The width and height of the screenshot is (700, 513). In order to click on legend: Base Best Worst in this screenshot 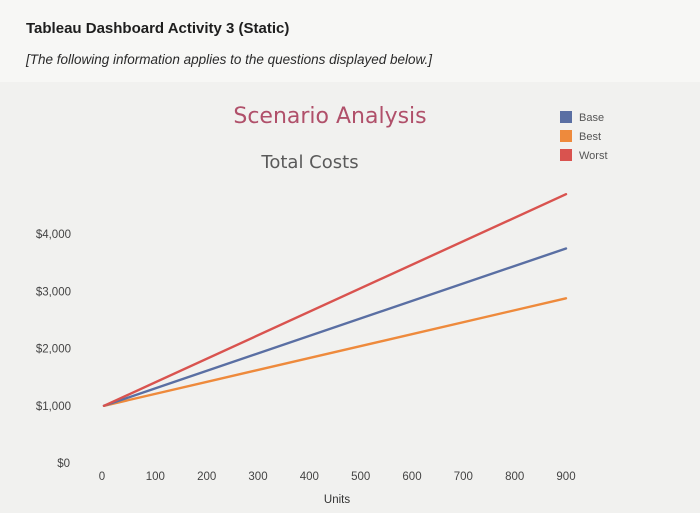, I will do `click(584, 136)`.